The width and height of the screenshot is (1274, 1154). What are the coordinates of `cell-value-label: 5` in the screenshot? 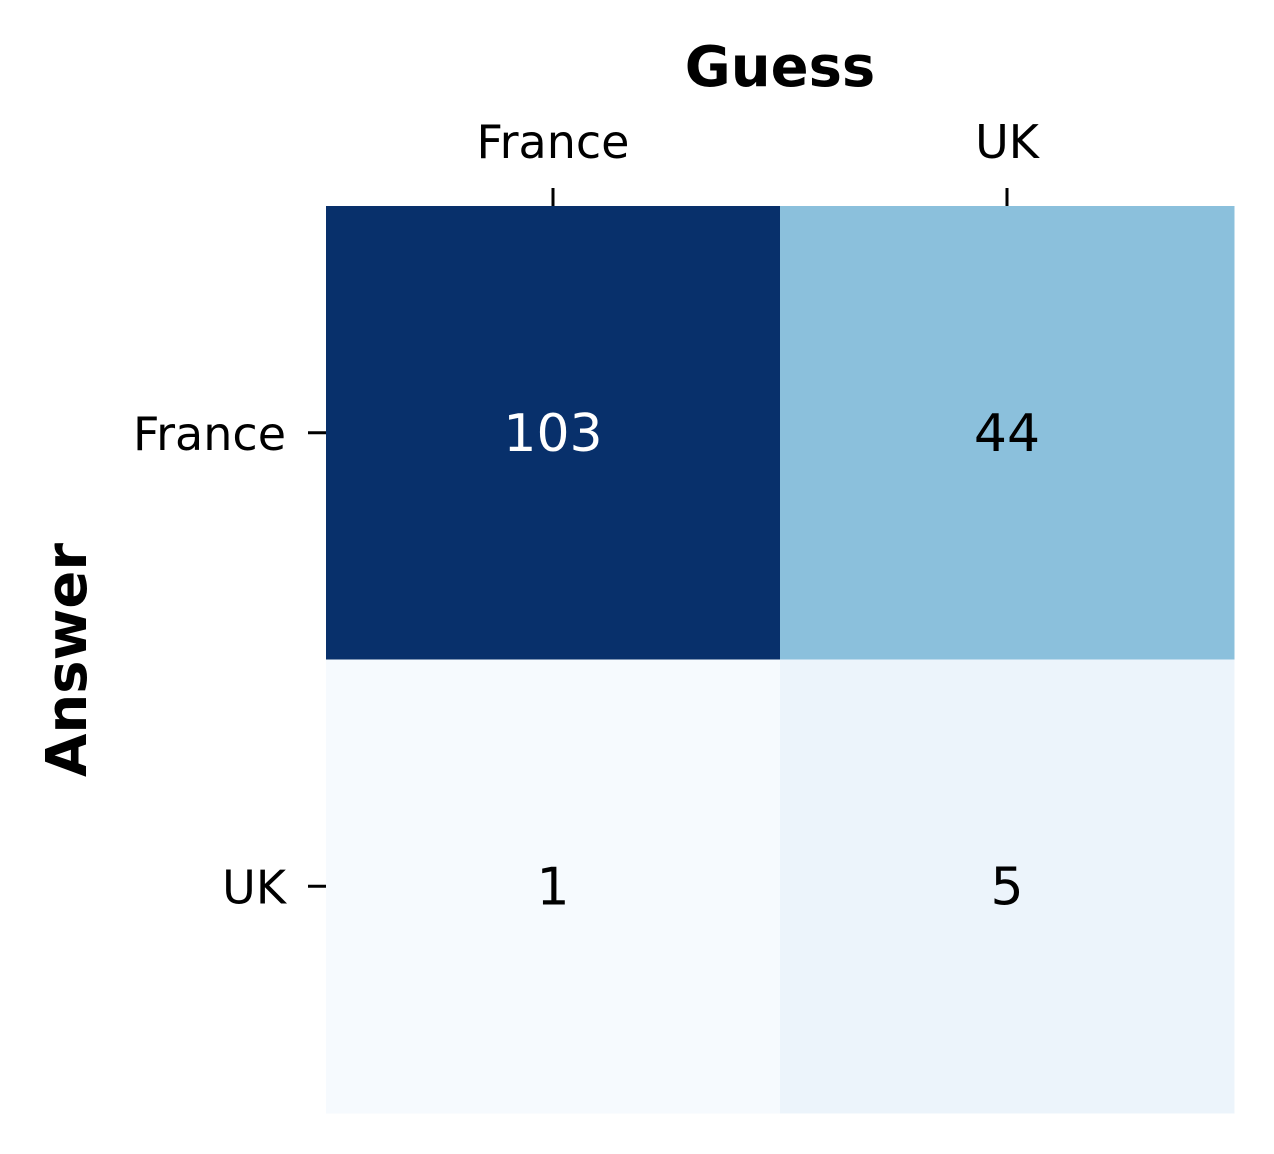 It's located at (1006, 887).